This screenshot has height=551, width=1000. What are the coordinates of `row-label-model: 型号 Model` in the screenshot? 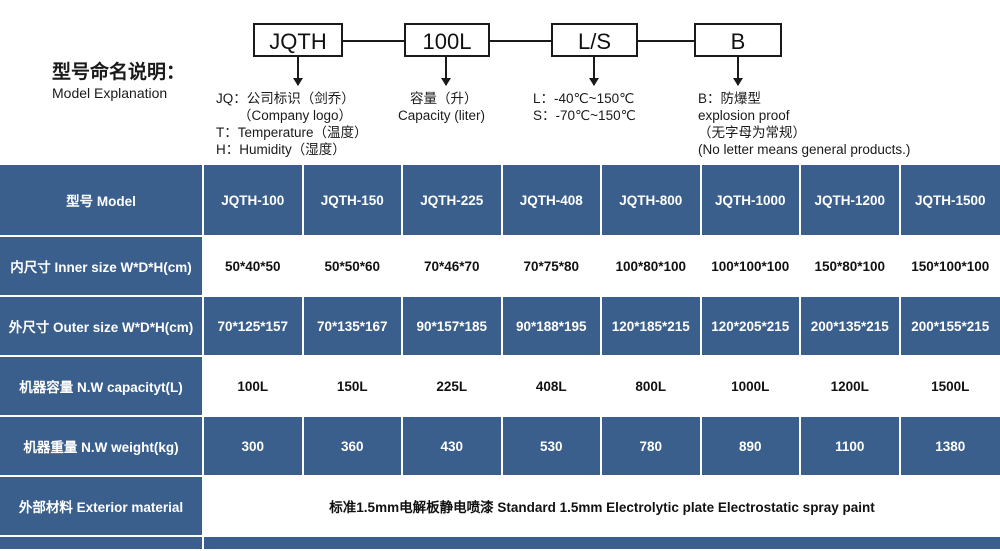 It's located at (102, 201).